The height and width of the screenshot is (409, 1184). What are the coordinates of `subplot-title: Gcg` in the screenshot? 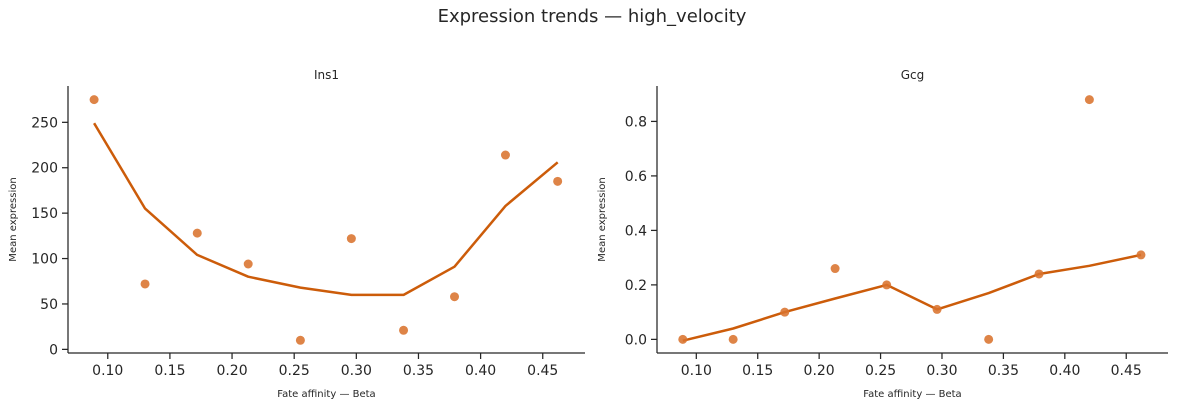 It's located at (913, 75).